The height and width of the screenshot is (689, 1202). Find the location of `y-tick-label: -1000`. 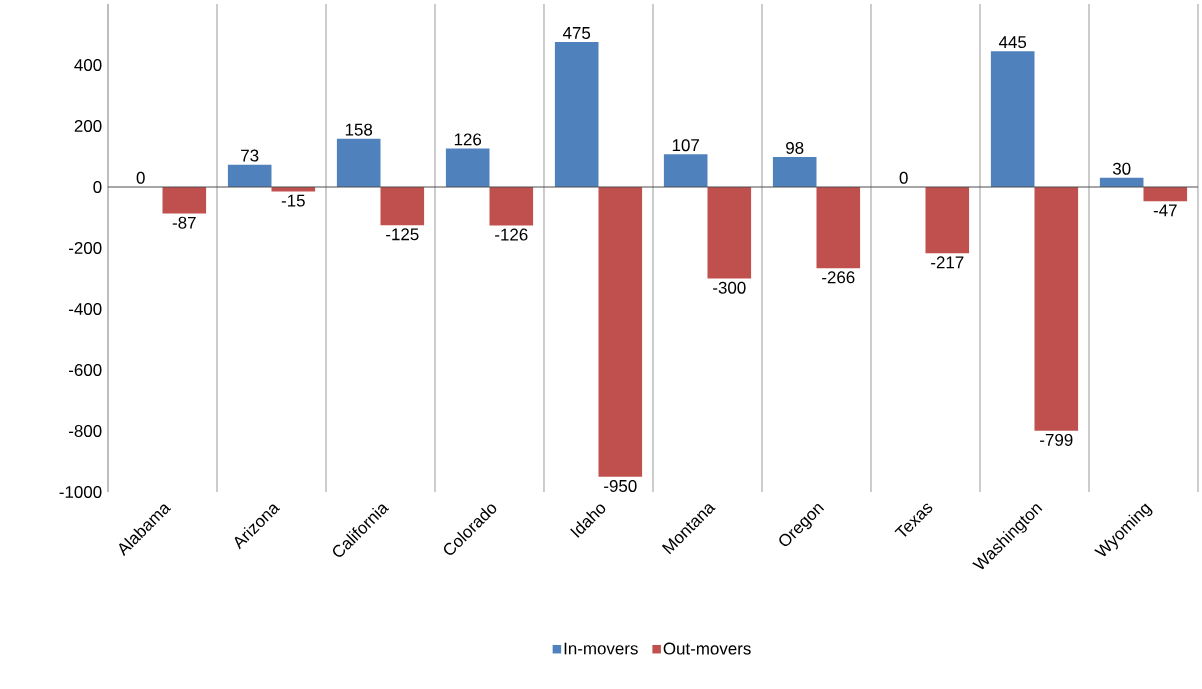

y-tick-label: -1000 is located at coordinates (80, 492).